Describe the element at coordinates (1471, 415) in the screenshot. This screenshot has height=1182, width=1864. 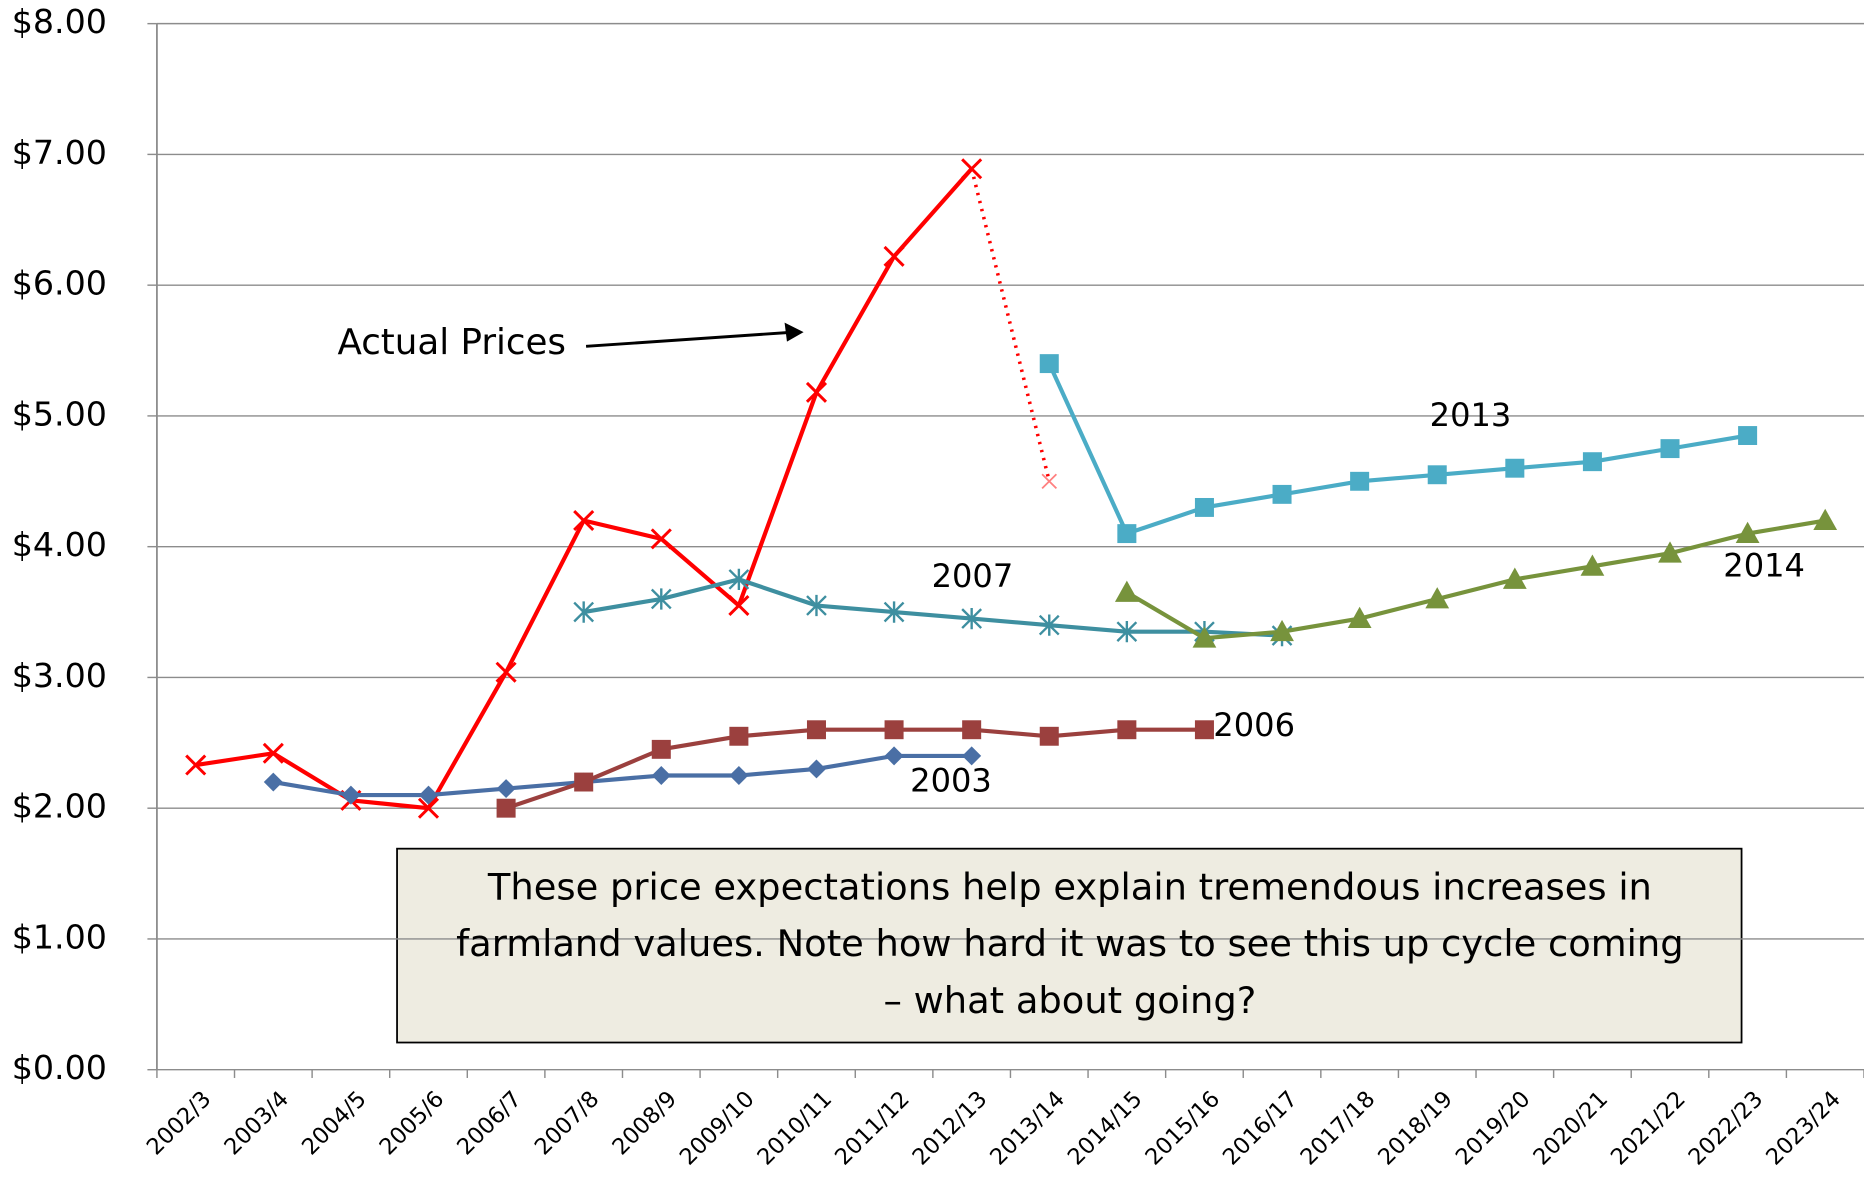
I see `series-label: 2013` at that location.